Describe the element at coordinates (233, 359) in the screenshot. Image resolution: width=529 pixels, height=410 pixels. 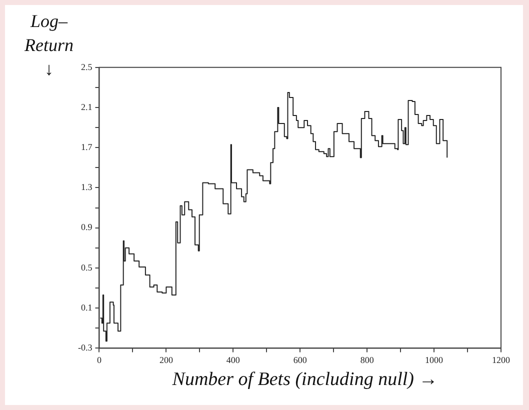
I see `x-tick-label: 400` at that location.